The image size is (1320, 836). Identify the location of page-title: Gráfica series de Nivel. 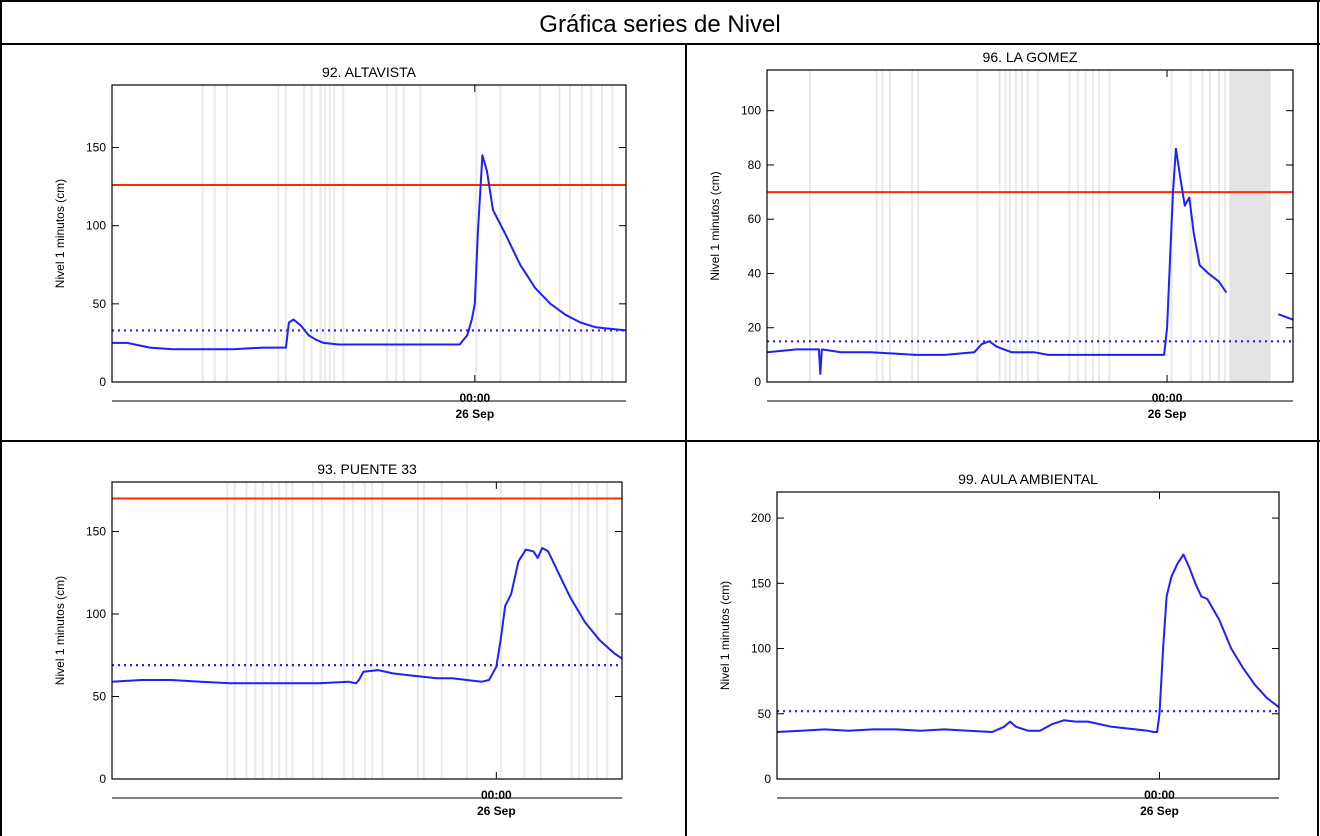
(660, 24).